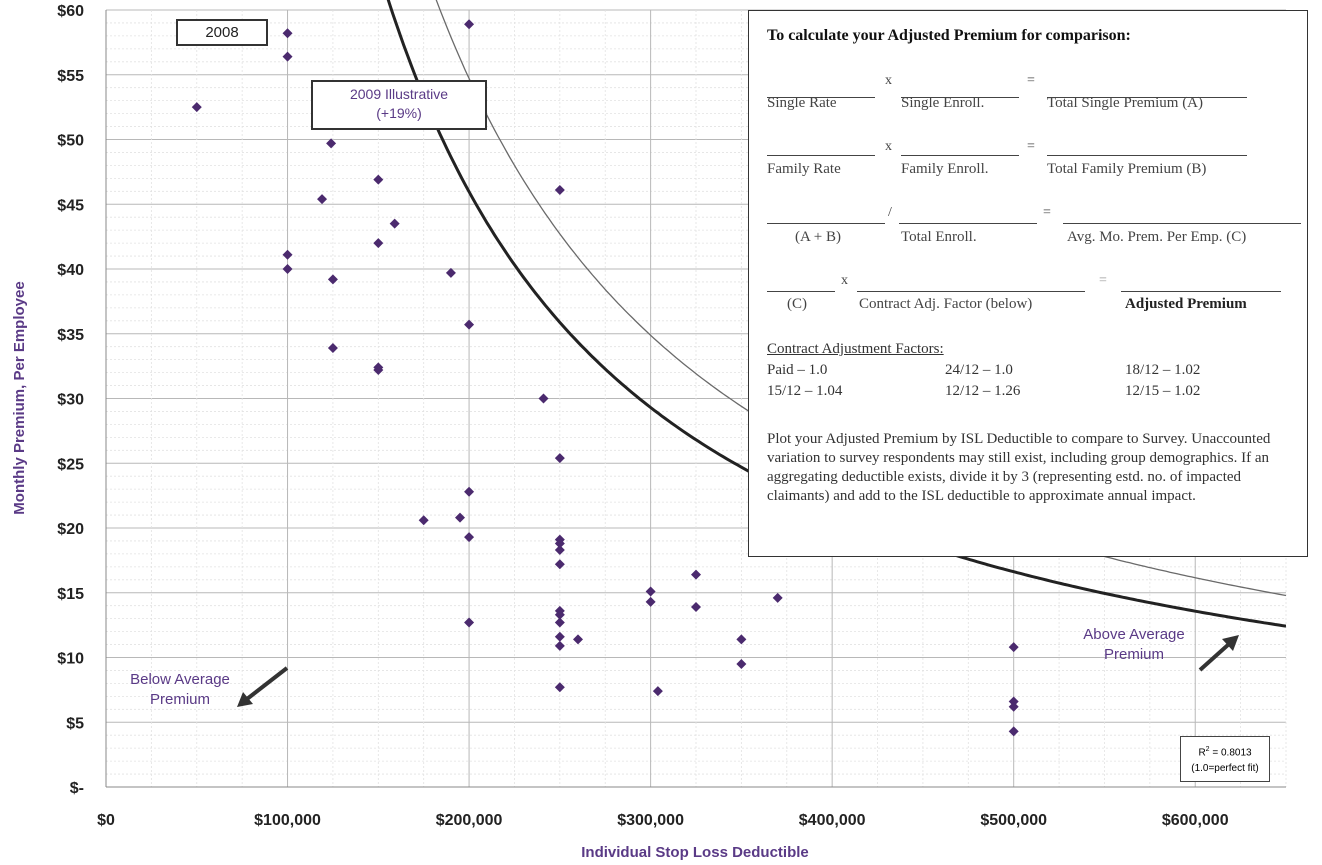 This screenshot has width=1322, height=865. What do you see at coordinates (1133, 654) in the screenshot?
I see `above-average-line2: Premium` at bounding box center [1133, 654].